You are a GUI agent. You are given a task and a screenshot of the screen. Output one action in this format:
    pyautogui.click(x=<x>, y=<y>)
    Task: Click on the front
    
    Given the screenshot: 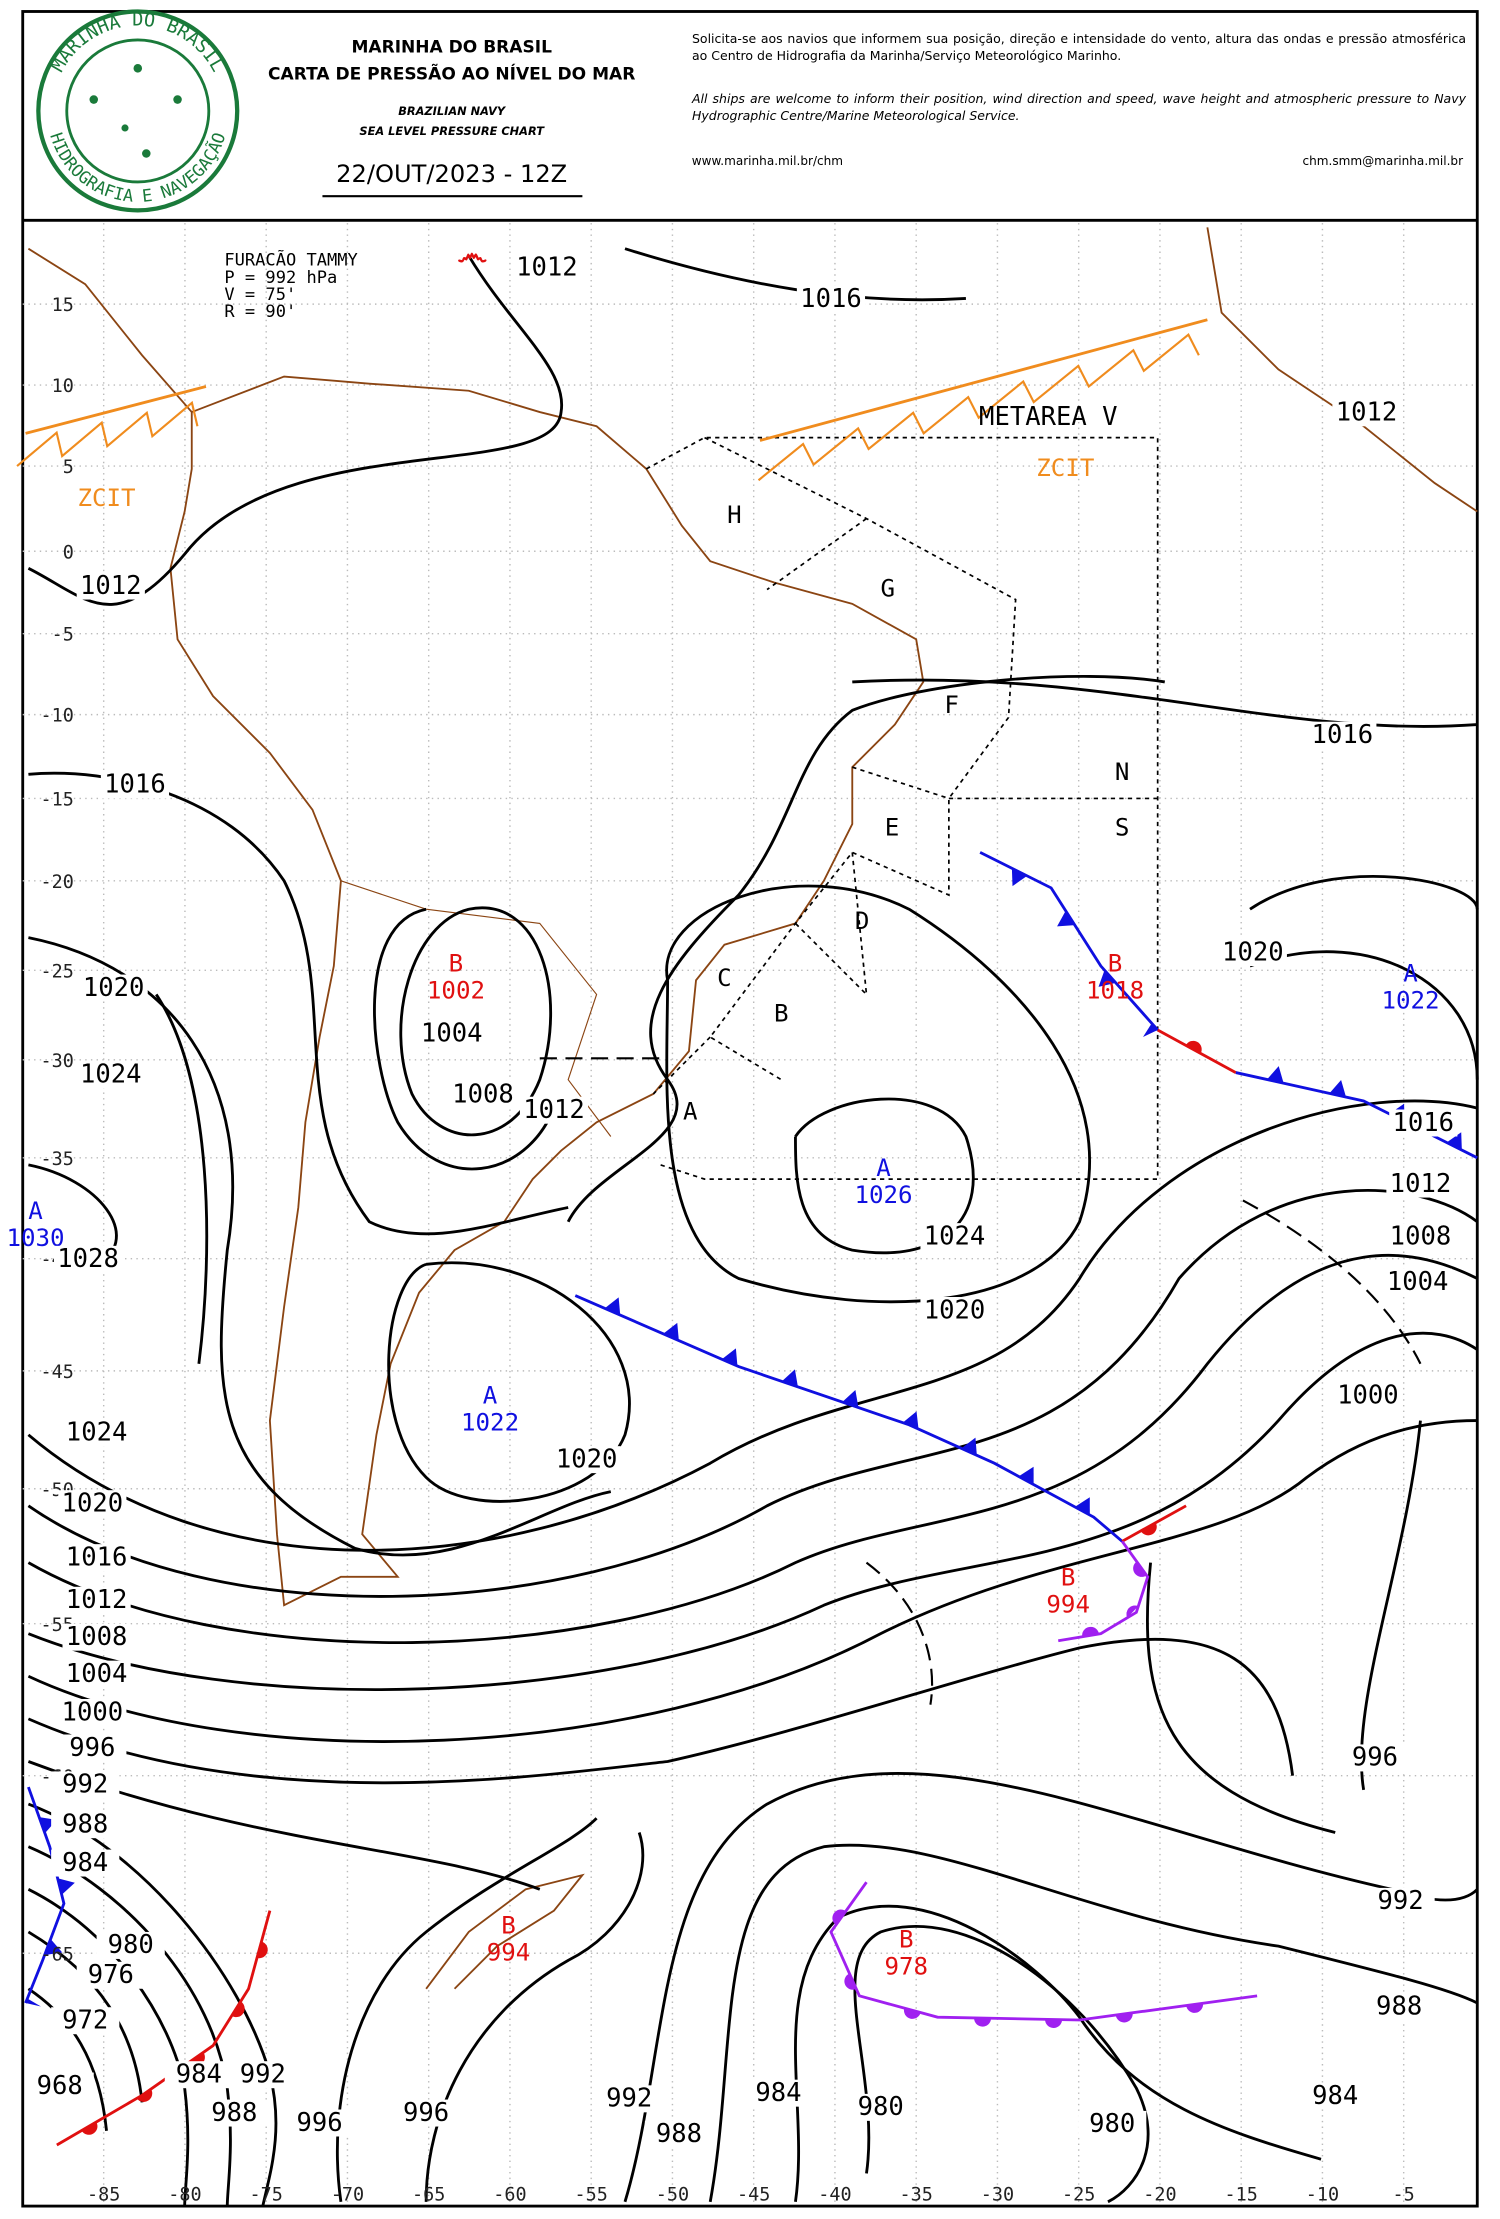 What is the action you would take?
    pyautogui.click(x=849, y=1418)
    